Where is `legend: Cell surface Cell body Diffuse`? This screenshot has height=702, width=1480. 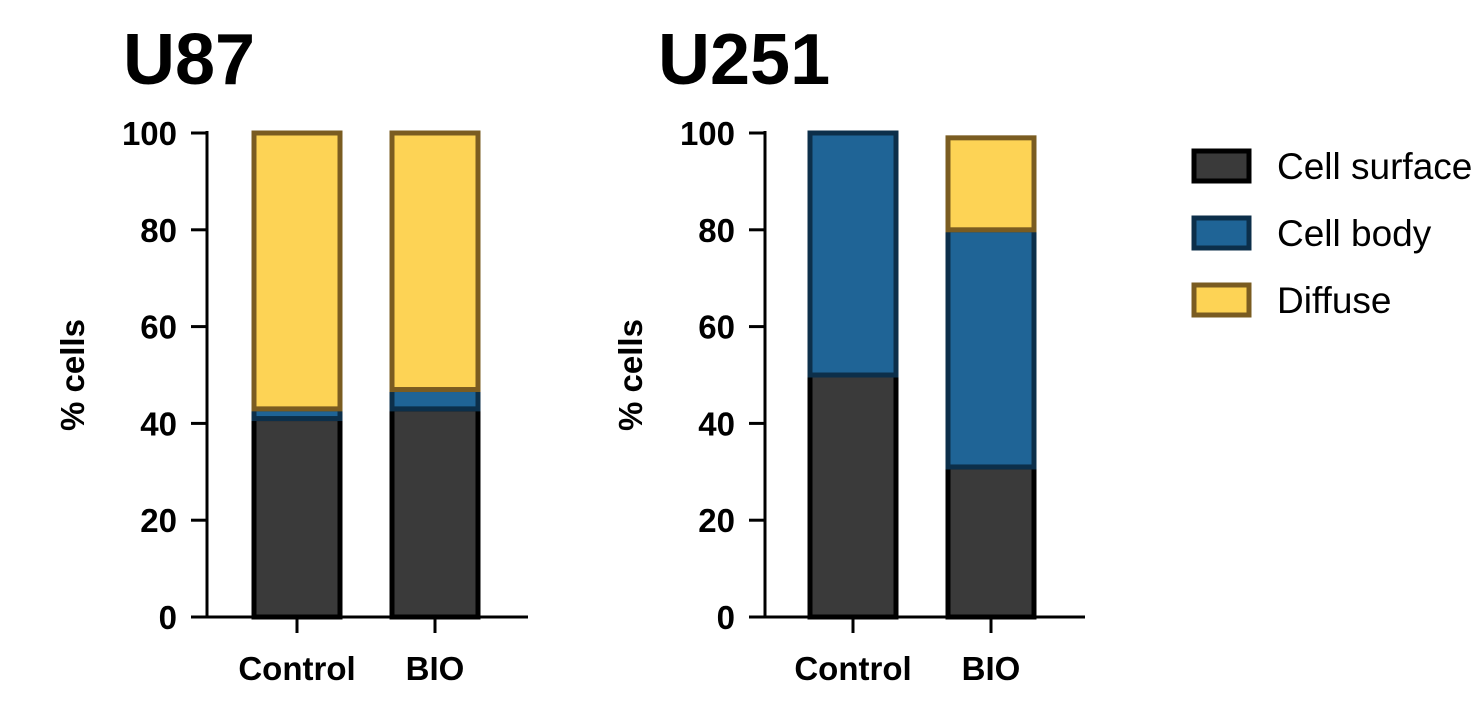
legend: Cell surface Cell body Diffuse is located at coordinates (1331, 233).